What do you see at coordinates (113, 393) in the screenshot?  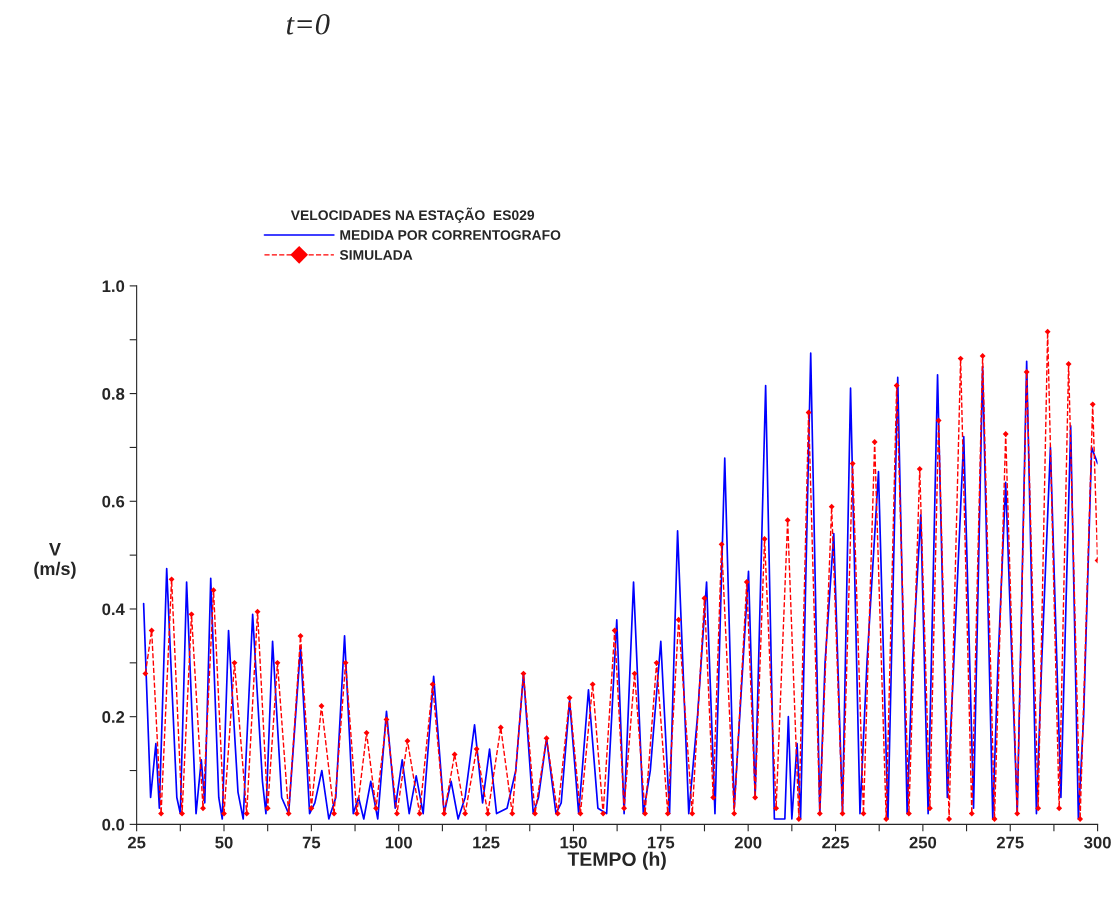 I see `y-tick-label: 0.8` at bounding box center [113, 393].